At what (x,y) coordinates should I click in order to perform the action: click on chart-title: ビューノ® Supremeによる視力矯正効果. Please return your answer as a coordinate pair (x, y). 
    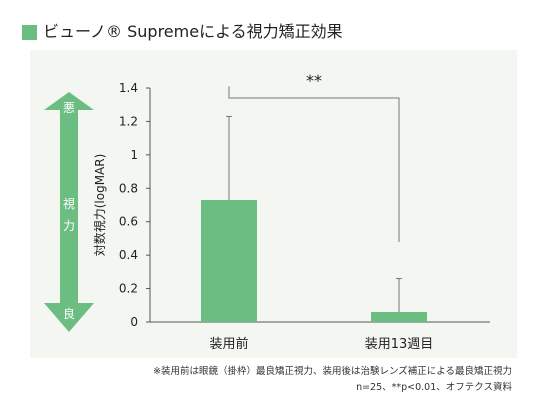
    Looking at the image, I should click on (193, 31).